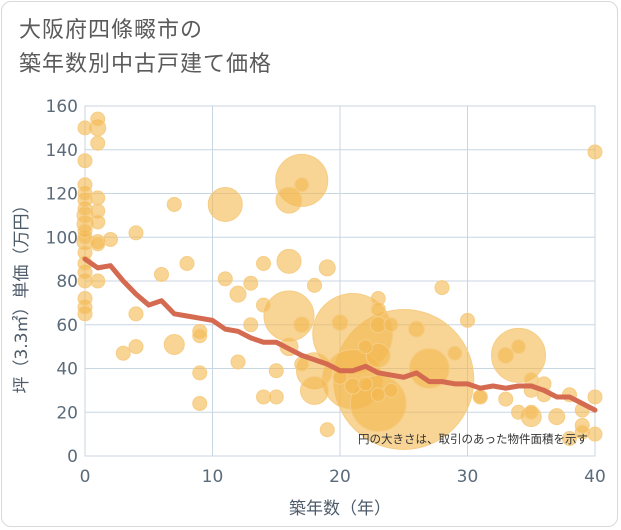 The image size is (621, 530). Describe the element at coordinates (340, 509) in the screenshot. I see `x-axis-label: 築年数（年）` at that location.